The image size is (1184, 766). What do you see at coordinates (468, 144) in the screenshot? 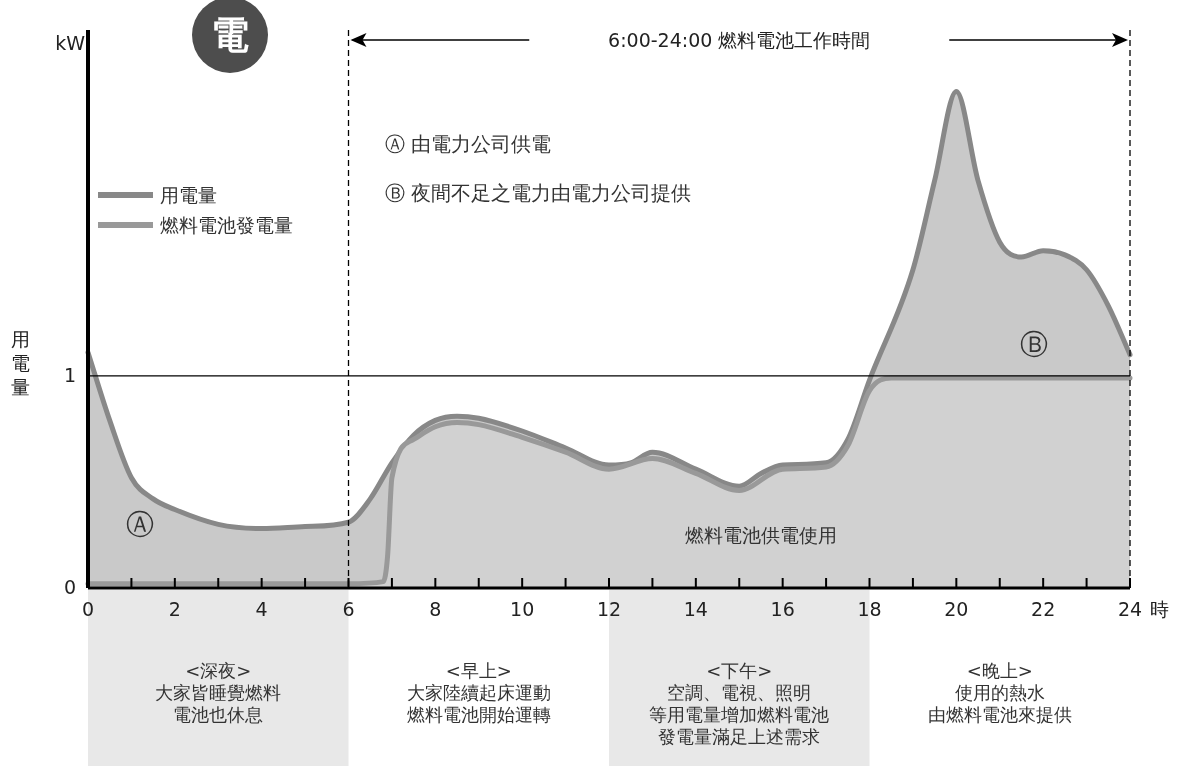
I see `annotation: Ⓐ 由電力公司供電` at bounding box center [468, 144].